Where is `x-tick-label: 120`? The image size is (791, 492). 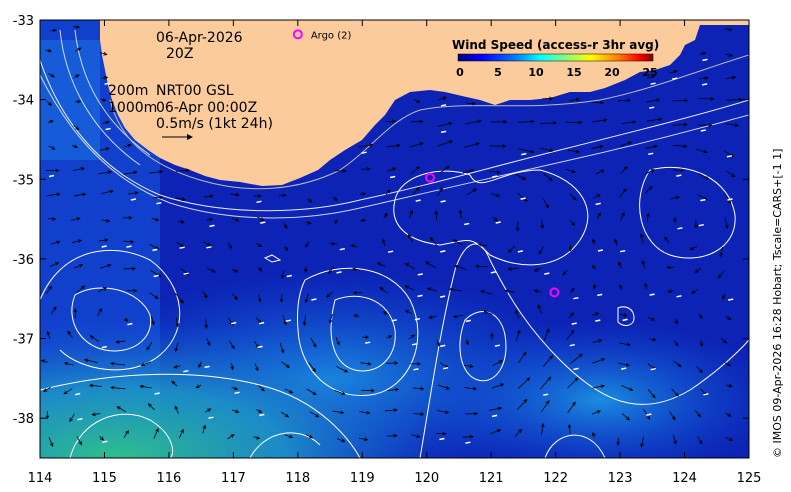 x-tick-label: 120 is located at coordinates (426, 478).